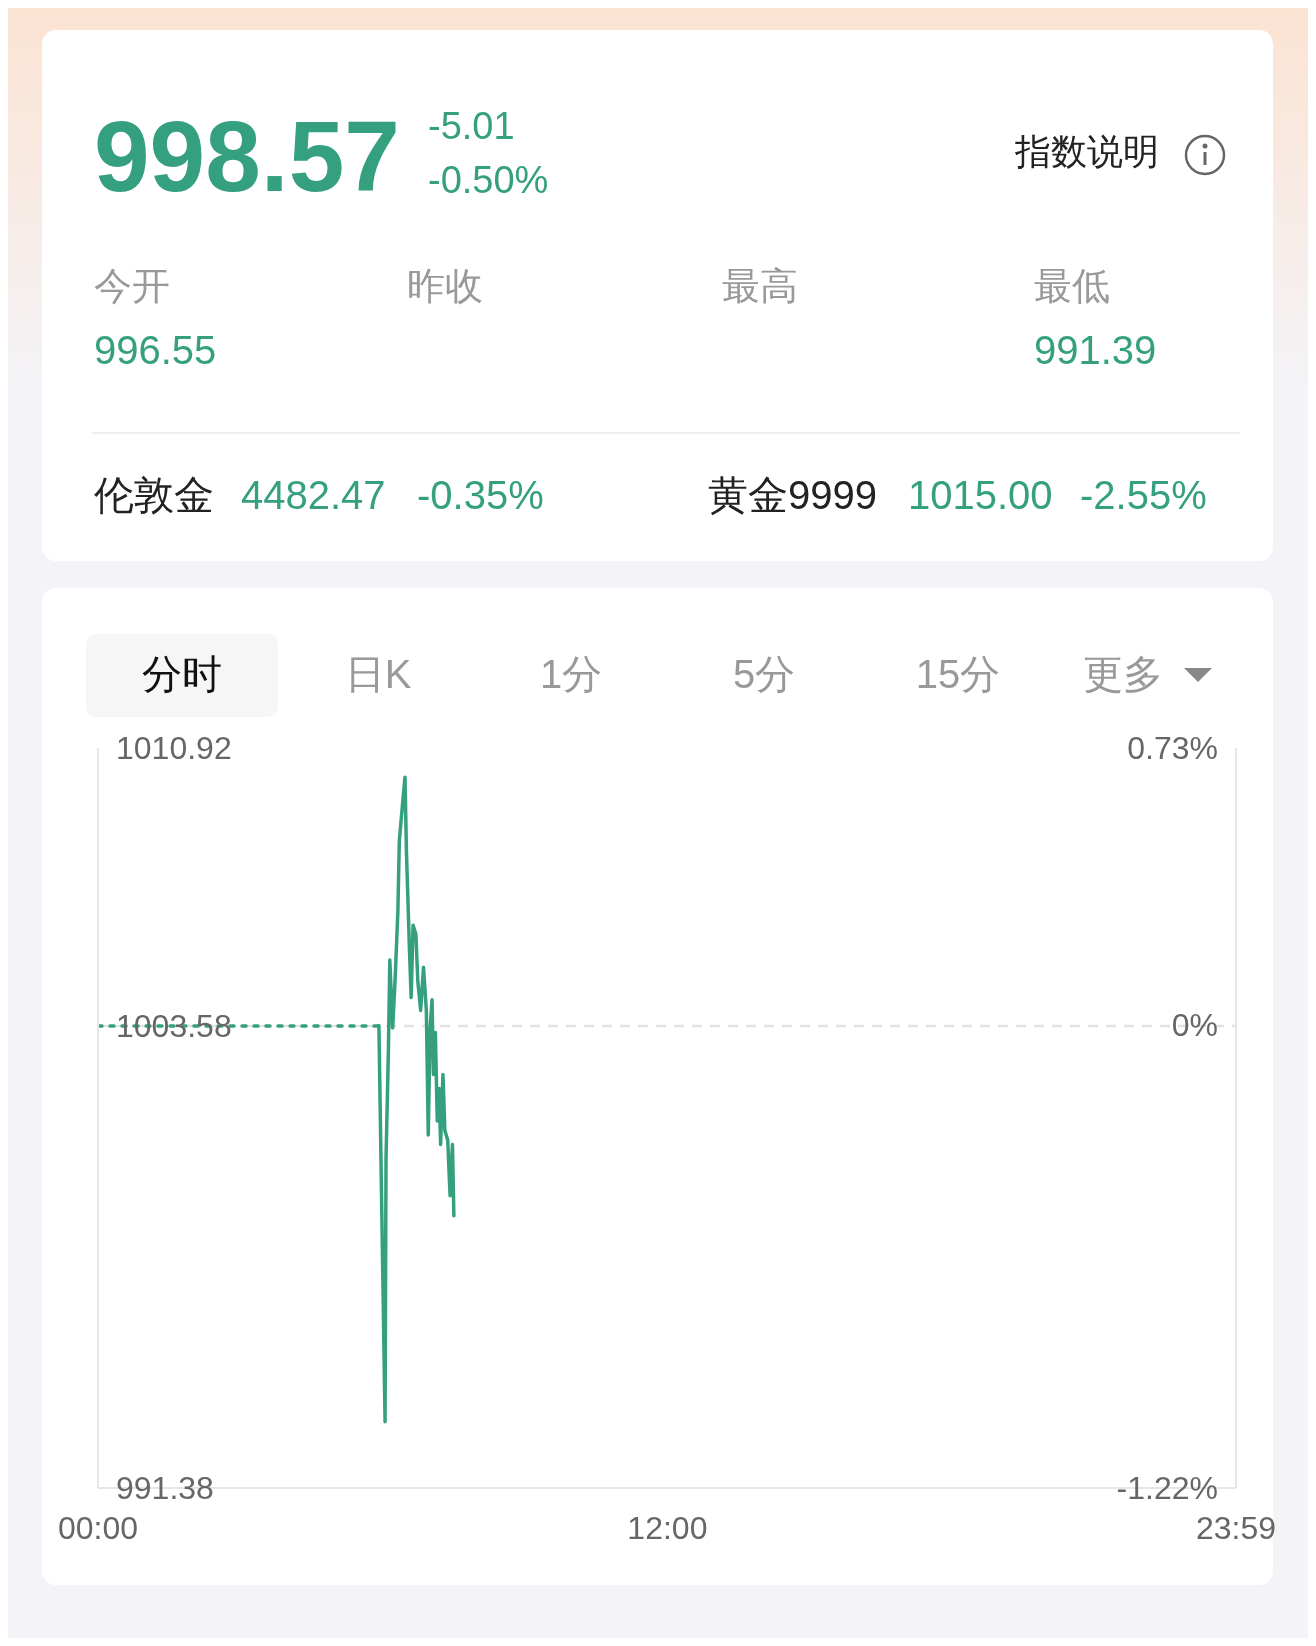  What do you see at coordinates (980, 495) in the screenshot?
I see `text: 1015.00` at bounding box center [980, 495].